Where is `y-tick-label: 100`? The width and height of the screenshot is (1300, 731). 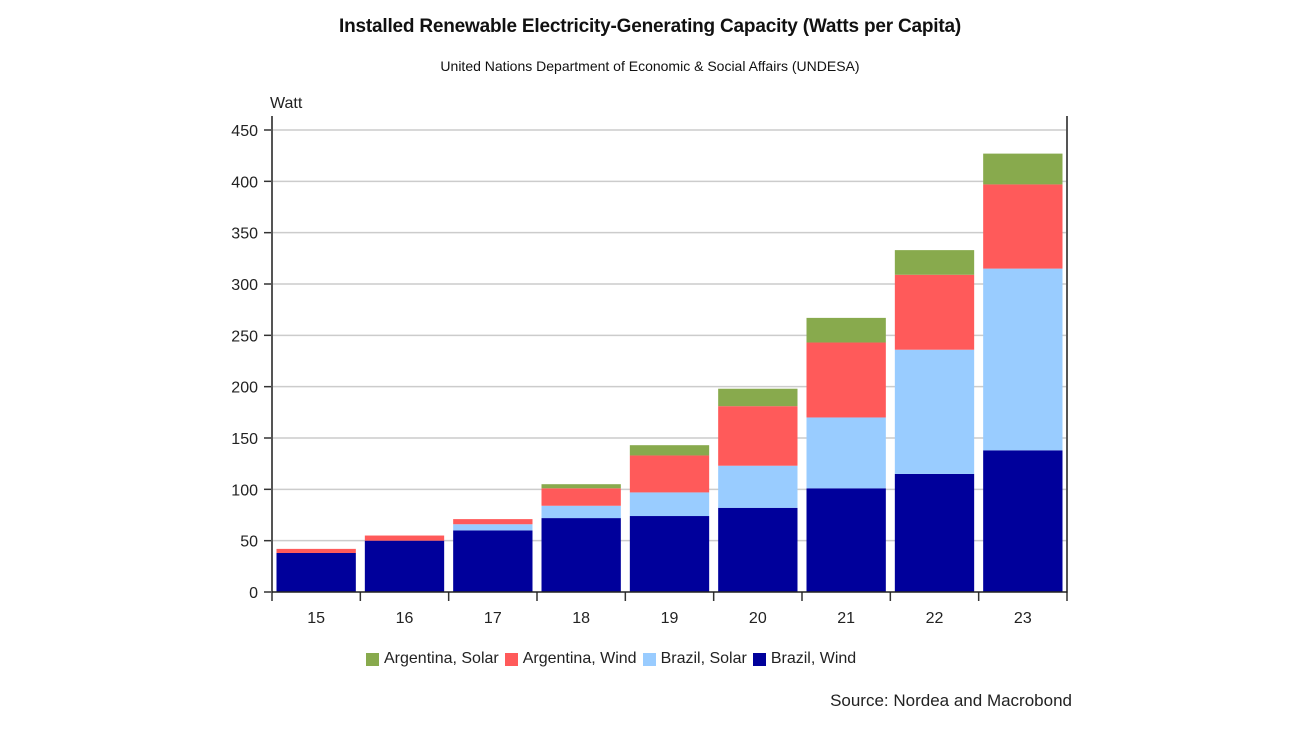 y-tick-label: 100 is located at coordinates (244, 490).